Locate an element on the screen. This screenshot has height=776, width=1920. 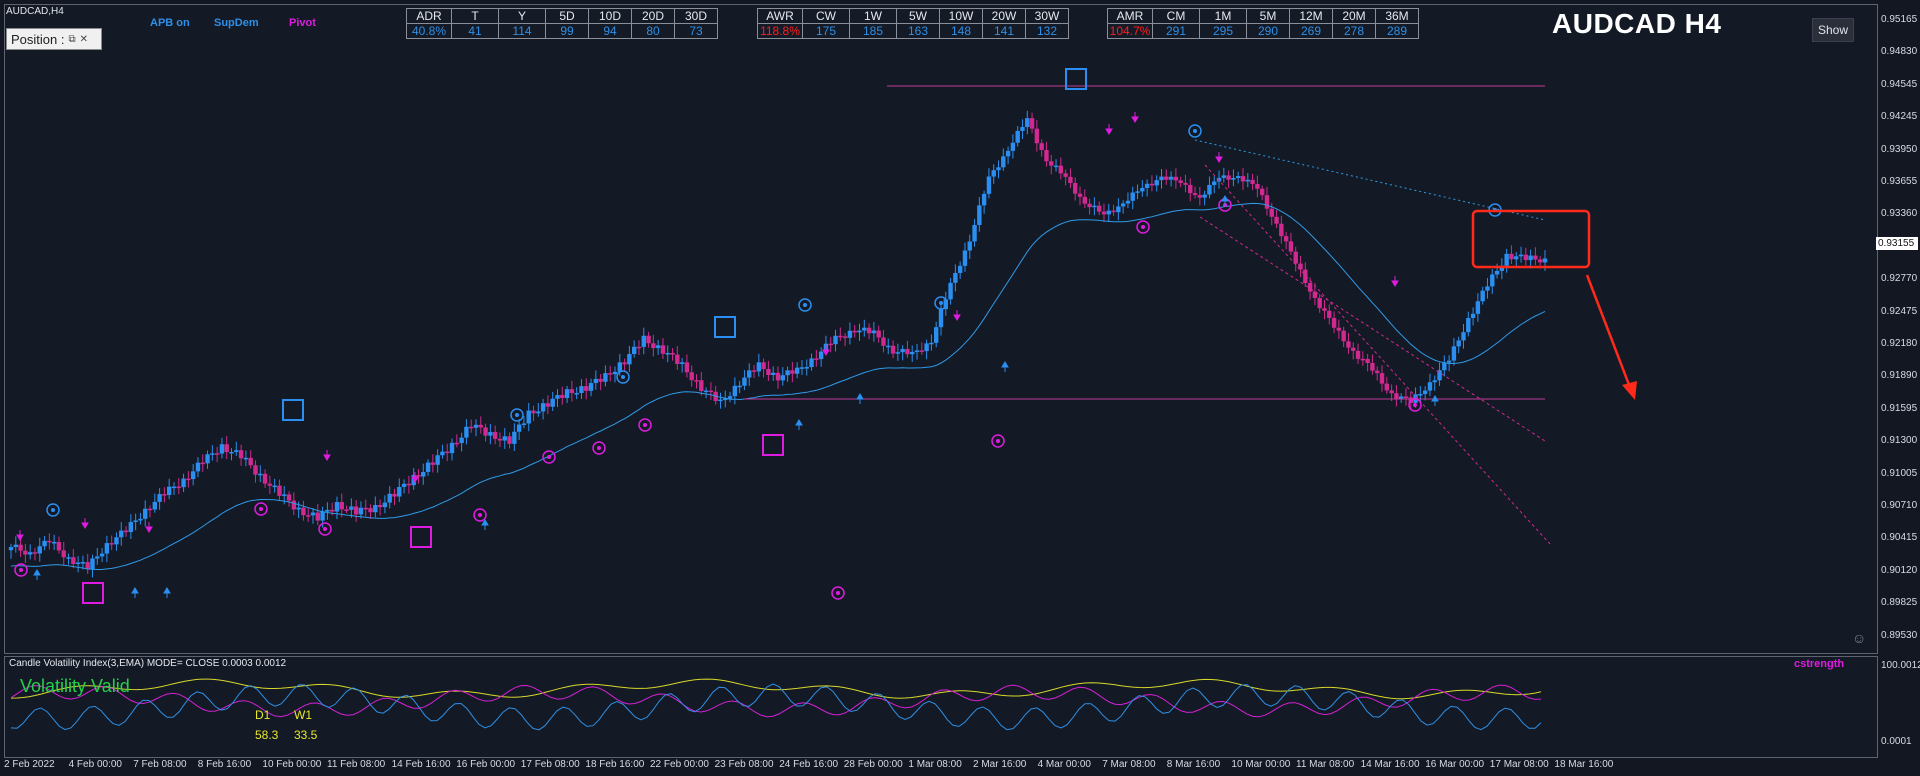
price-tick-label: 0.91595 is located at coordinates (1899, 408).